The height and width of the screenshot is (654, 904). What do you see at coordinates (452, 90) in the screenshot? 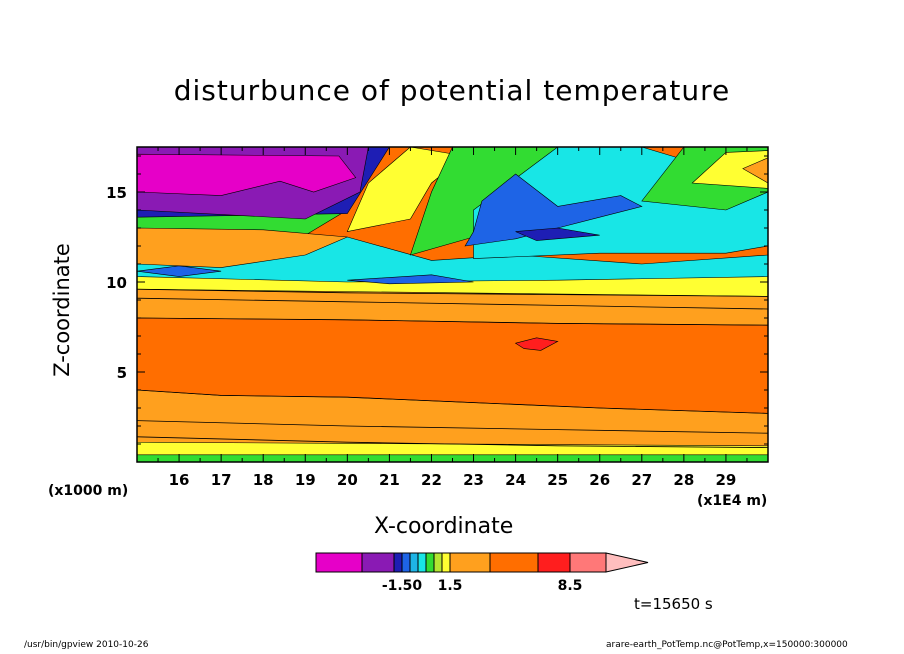
I see `chart-title: disturbunce of potential temperature` at bounding box center [452, 90].